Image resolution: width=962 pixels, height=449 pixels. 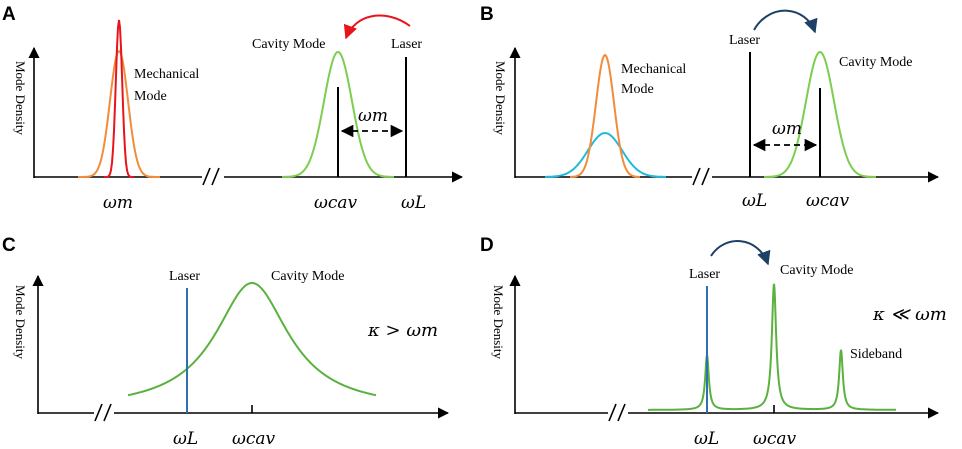 I want to click on y-axis-label-c: Mode Density, so click(x=20, y=322).